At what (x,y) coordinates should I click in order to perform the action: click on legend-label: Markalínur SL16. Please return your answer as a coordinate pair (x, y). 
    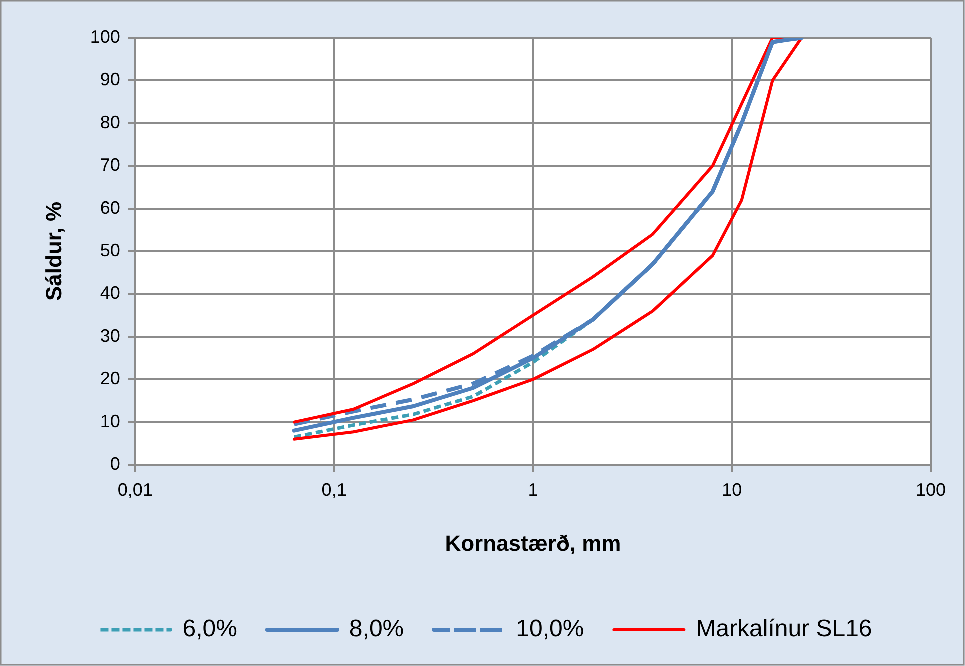
    Looking at the image, I should click on (784, 629).